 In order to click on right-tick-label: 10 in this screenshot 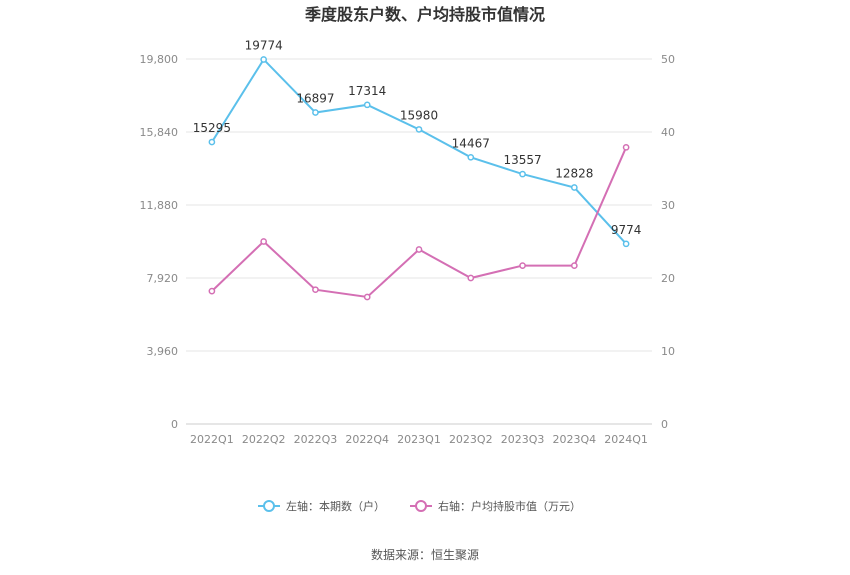, I will do `click(668, 351)`.